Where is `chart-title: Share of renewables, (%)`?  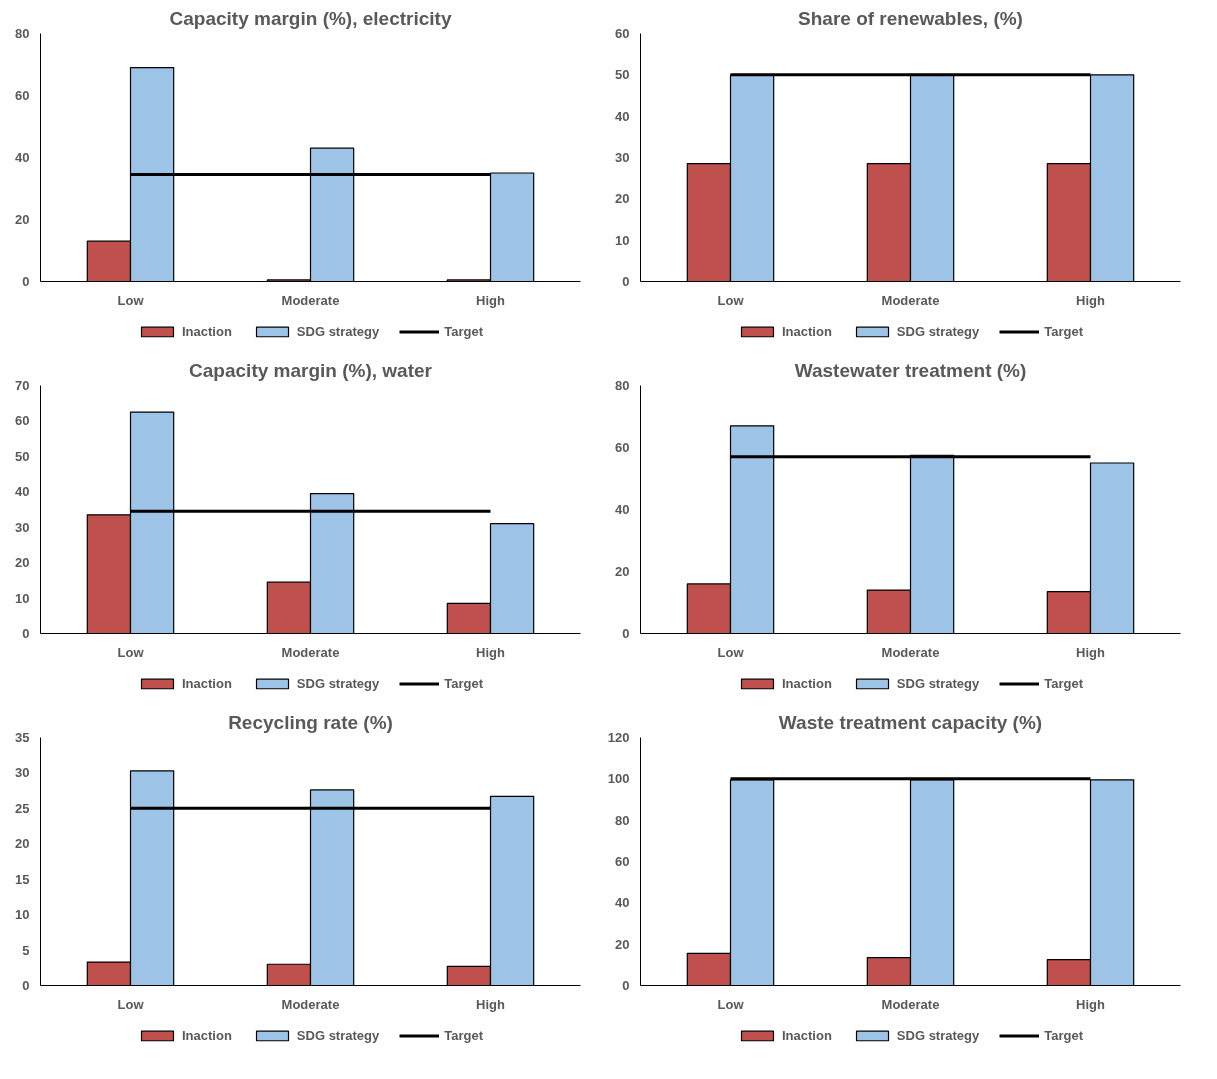 chart-title: Share of renewables, (%) is located at coordinates (910, 18).